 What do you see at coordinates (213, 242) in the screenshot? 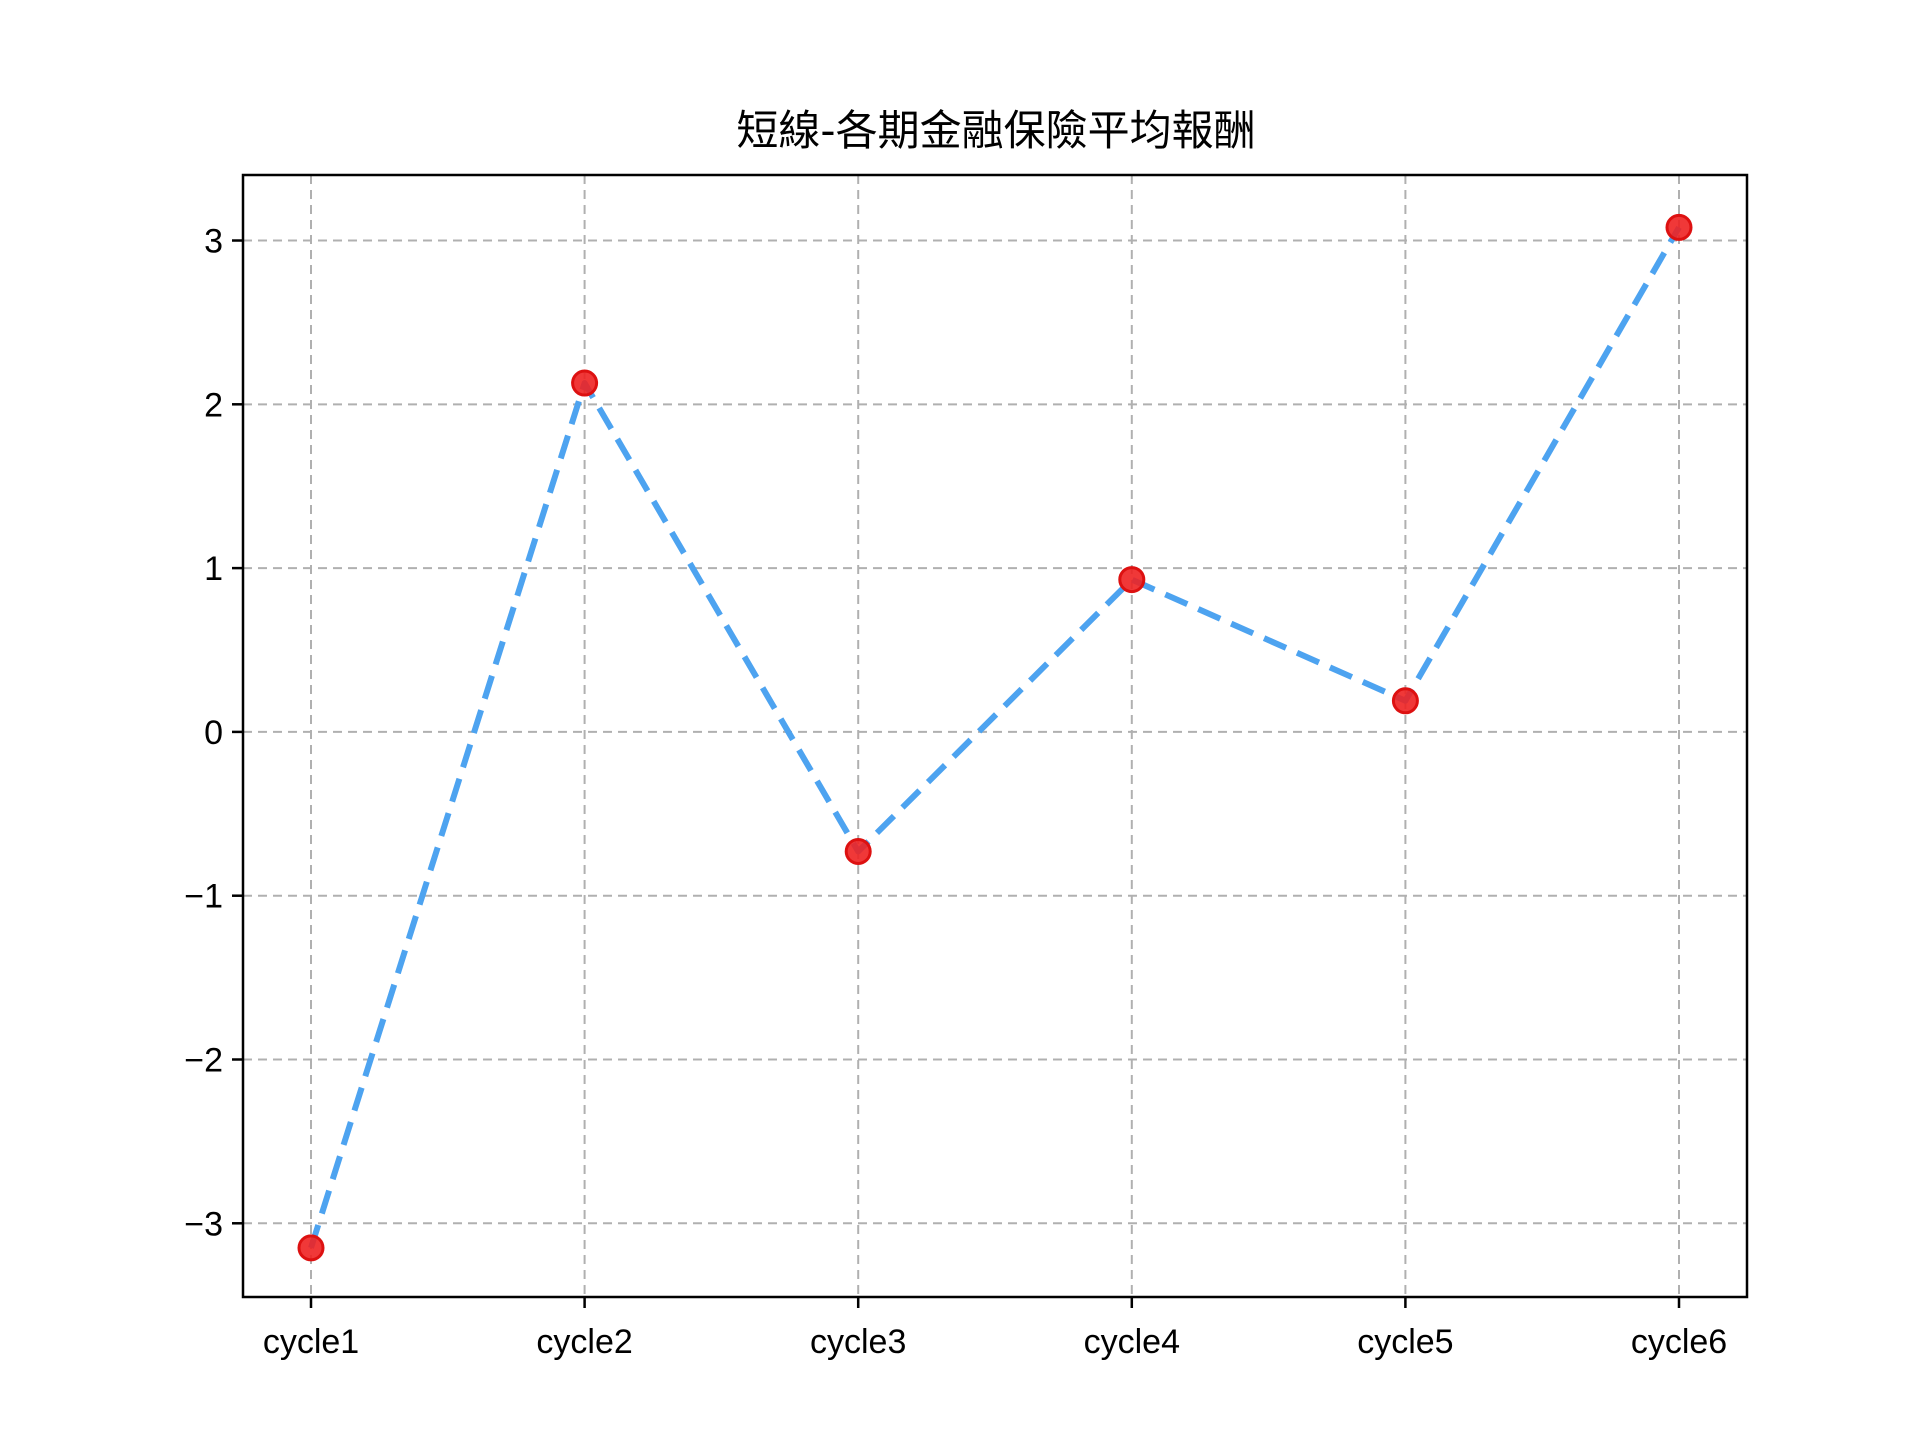
I see `y-tick-label: 3` at bounding box center [213, 242].